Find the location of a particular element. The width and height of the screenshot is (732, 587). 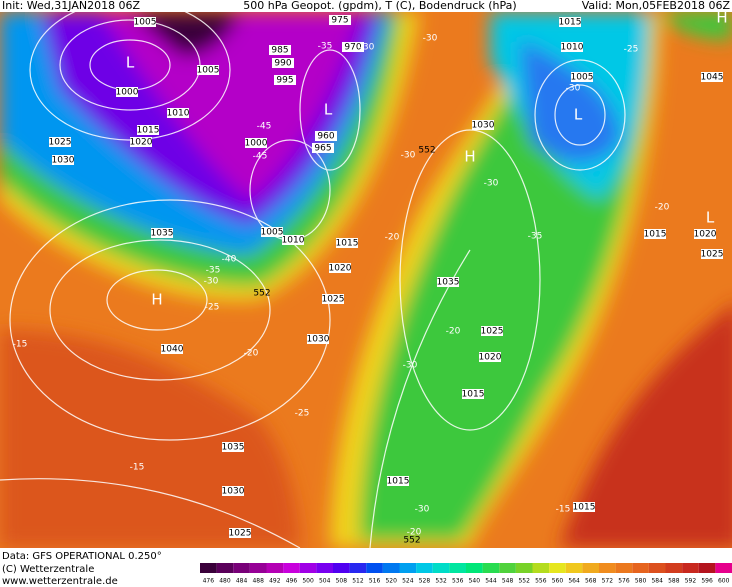

colorbar-label: 584 is located at coordinates (657, 581).